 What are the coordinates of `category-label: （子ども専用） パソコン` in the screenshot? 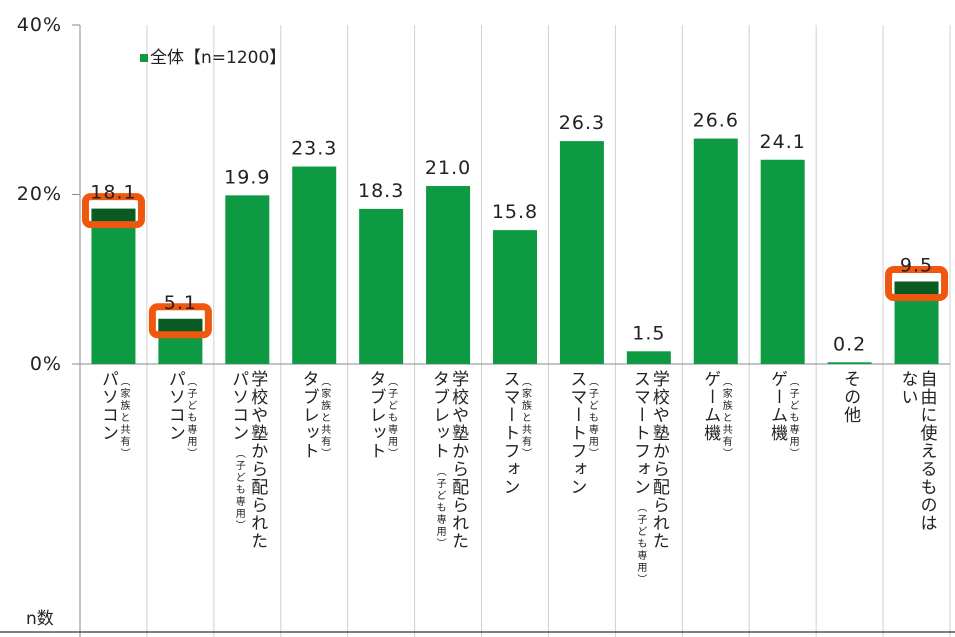 It's located at (180, 500).